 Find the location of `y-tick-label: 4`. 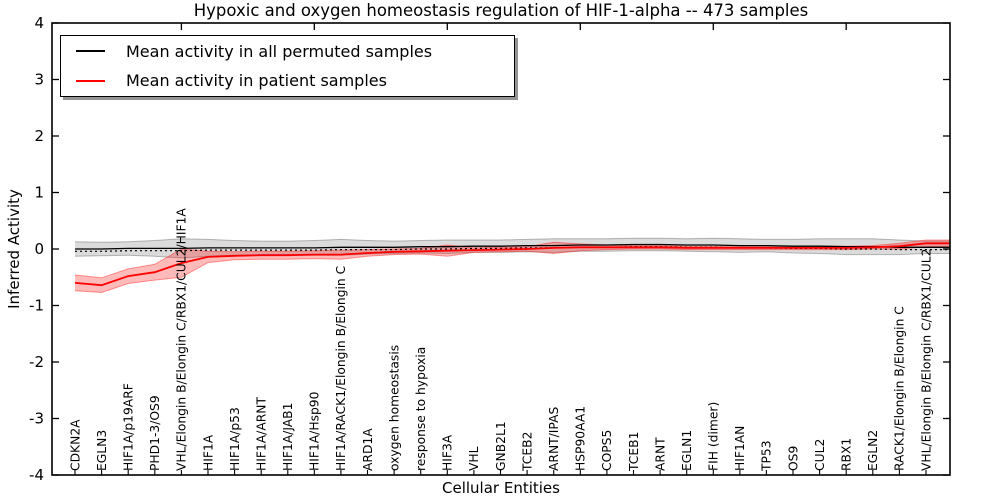

y-tick-label: 4 is located at coordinates (39, 23).